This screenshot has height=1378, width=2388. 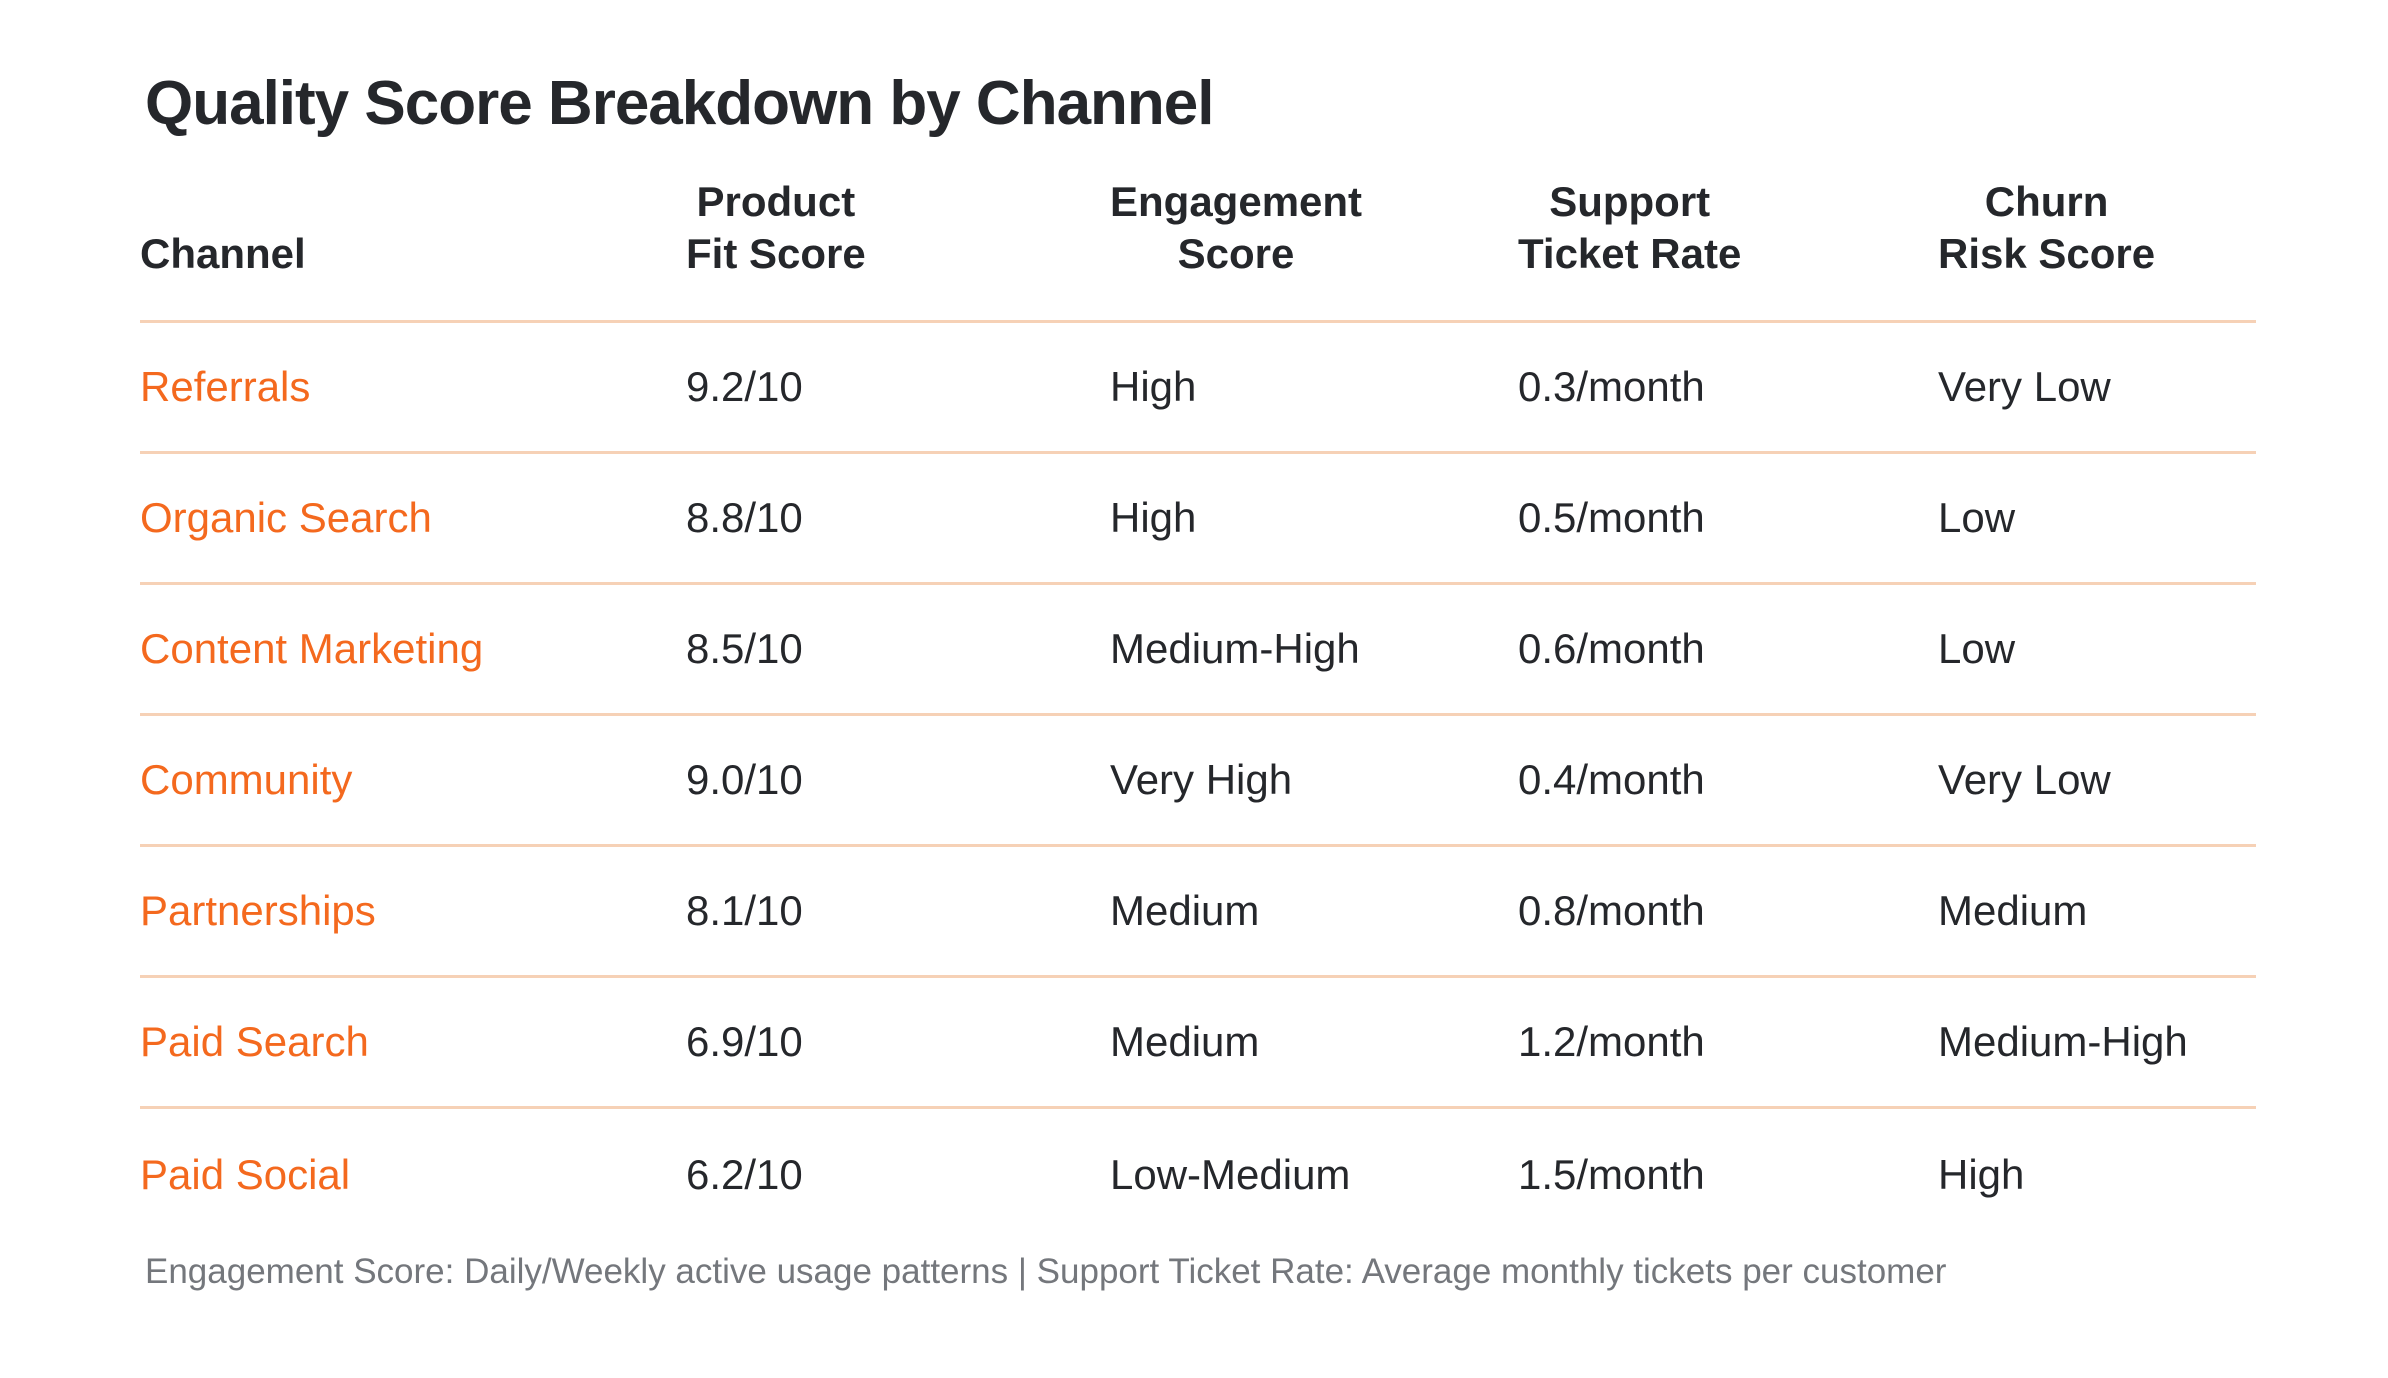 What do you see at coordinates (744, 648) in the screenshot?
I see `product-fit-score-value: 8.5/10` at bounding box center [744, 648].